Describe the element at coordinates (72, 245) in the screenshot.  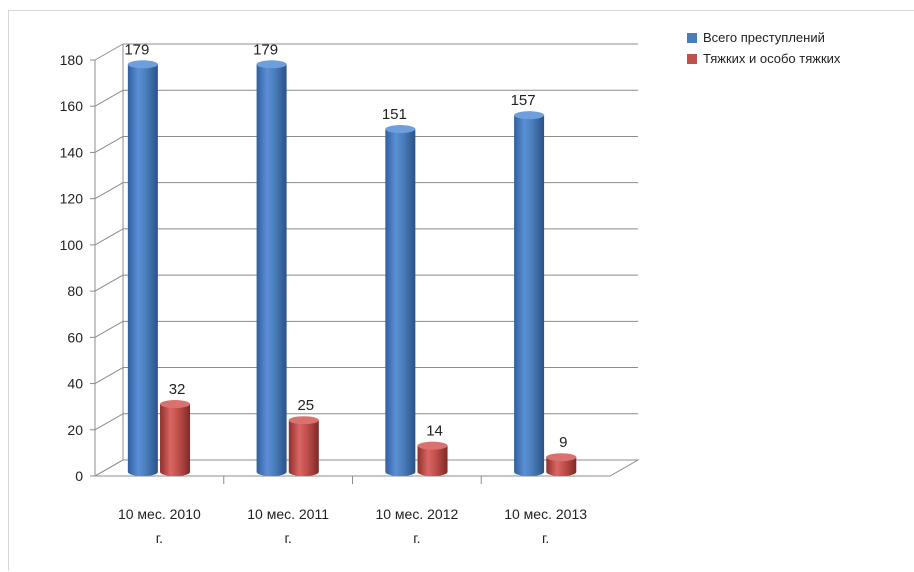
I see `y-tick-label: 100` at that location.